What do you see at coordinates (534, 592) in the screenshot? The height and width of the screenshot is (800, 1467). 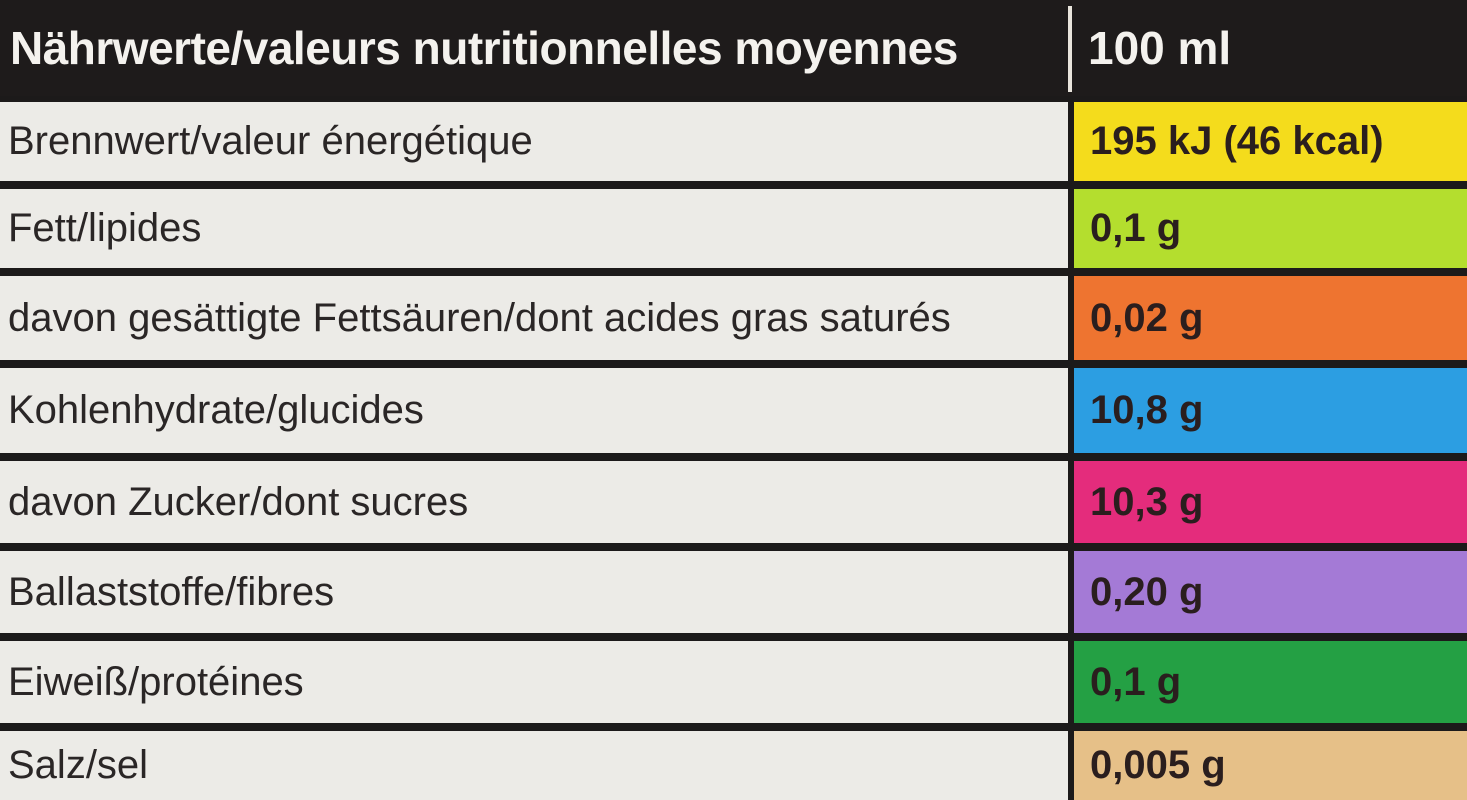 I see `nutrient-label: Ballaststoffe/fibres` at bounding box center [534, 592].